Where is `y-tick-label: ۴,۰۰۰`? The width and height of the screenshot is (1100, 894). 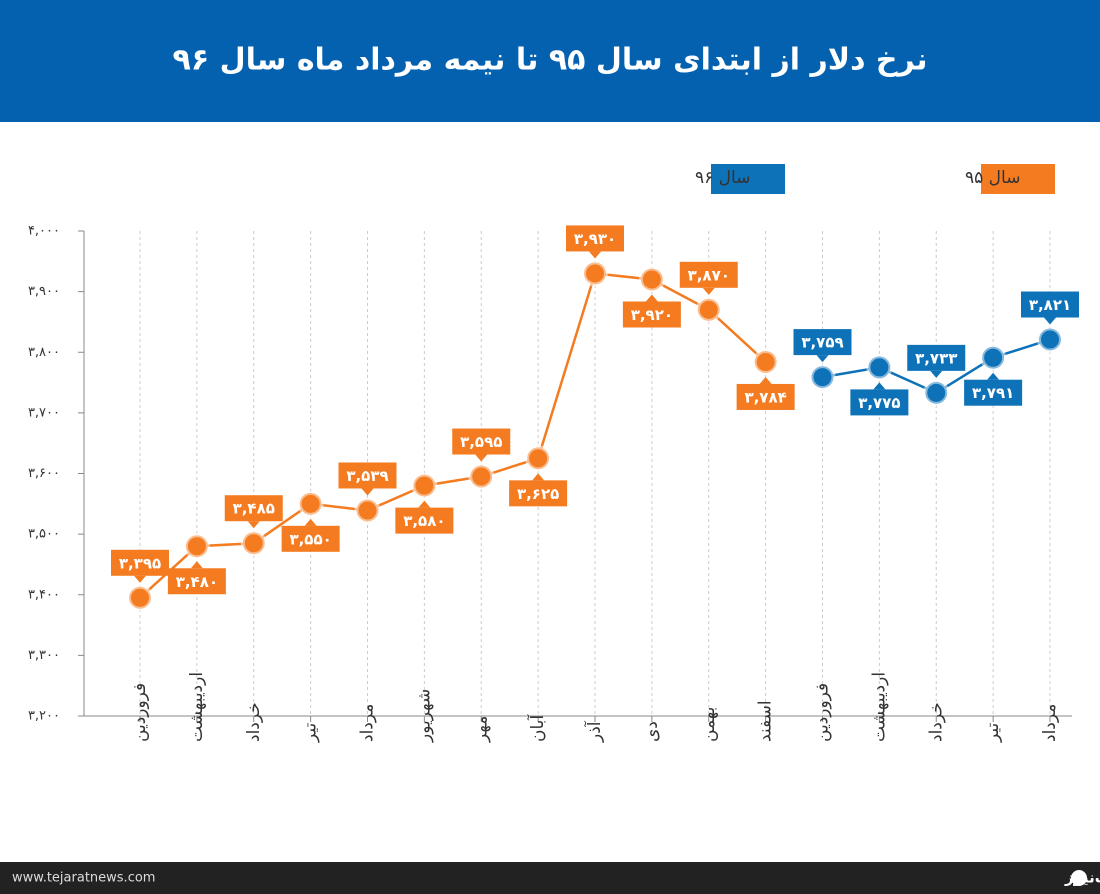
y-tick-label: ۴,۰۰۰ is located at coordinates (44, 231).